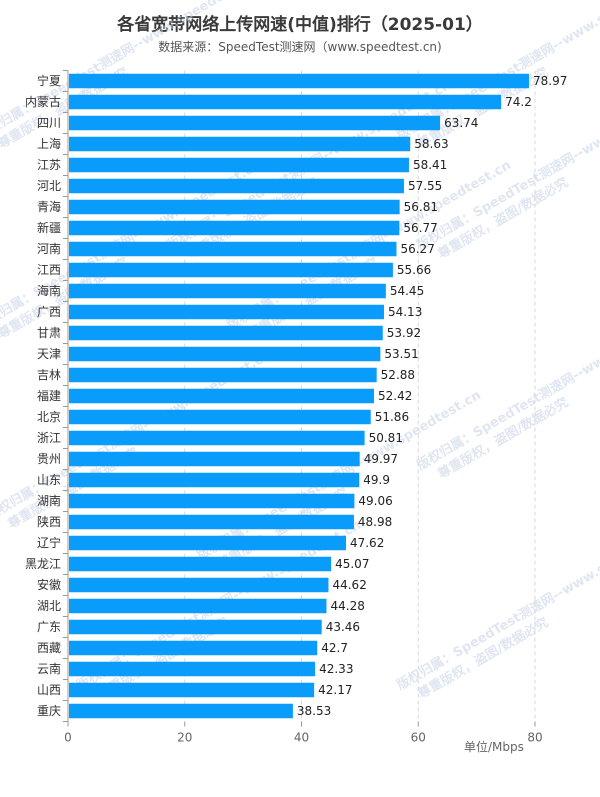 The image size is (600, 797). What do you see at coordinates (336, 669) in the screenshot?
I see `value-label: 42.33` at bounding box center [336, 669].